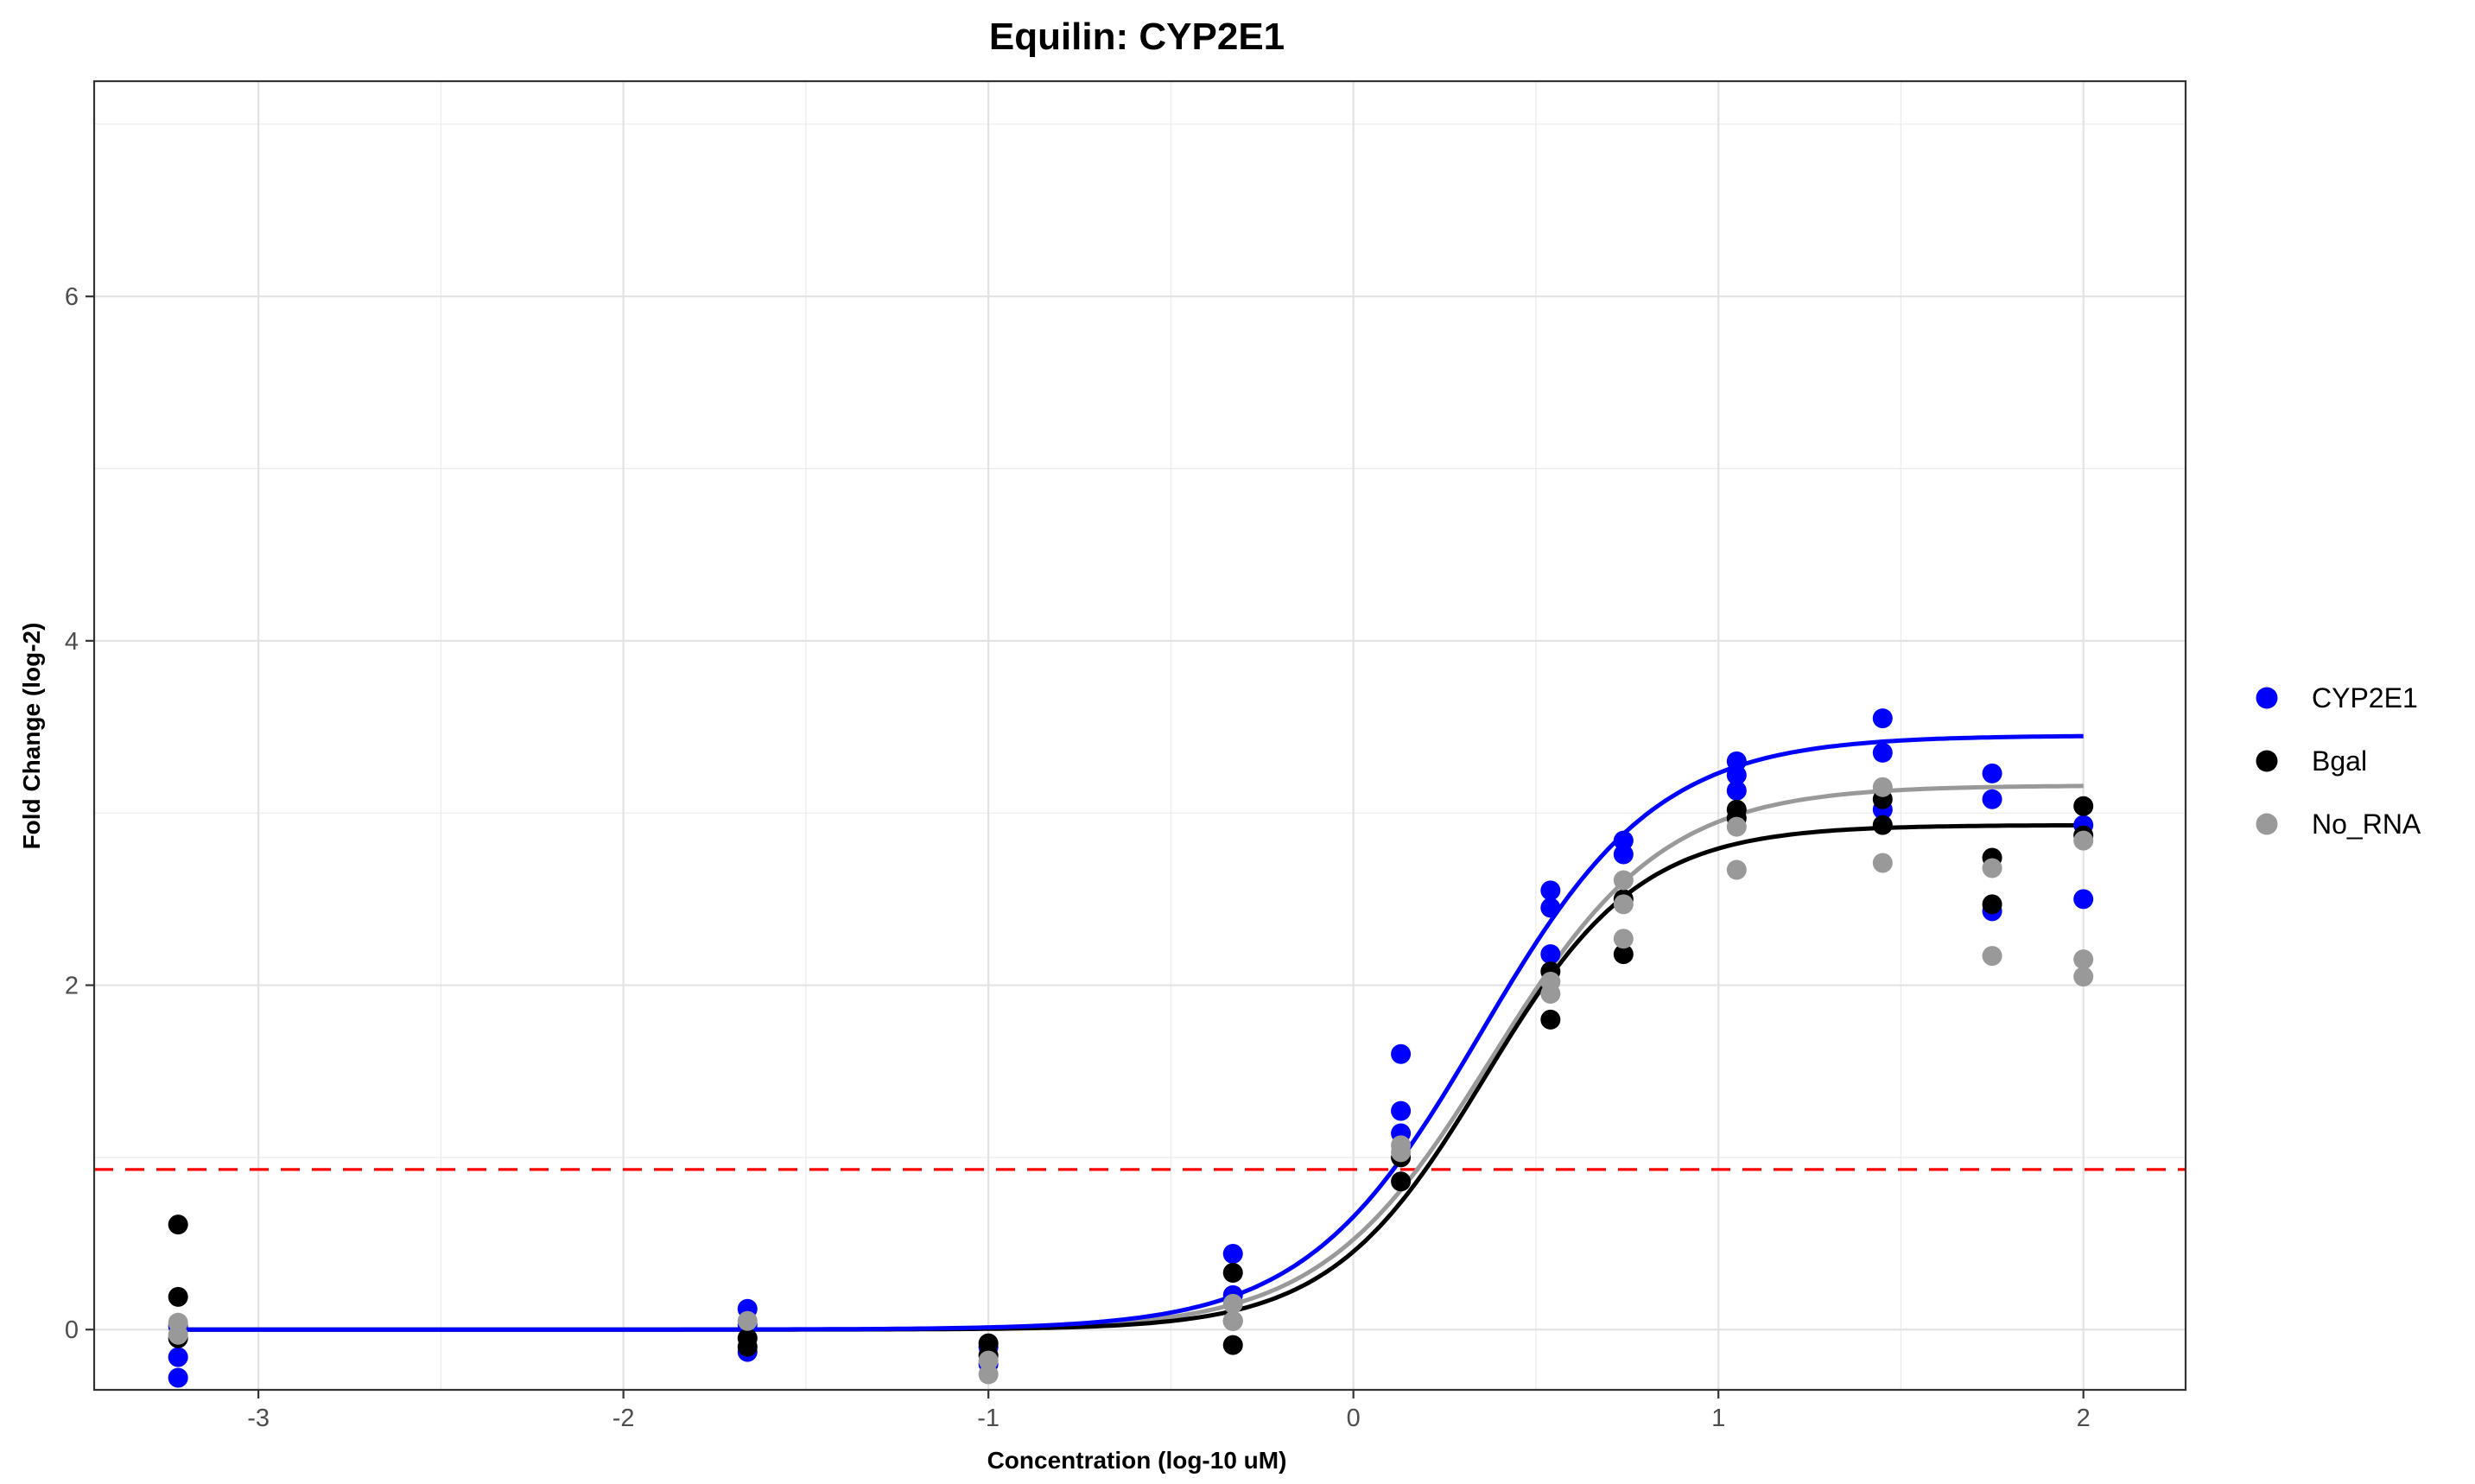  I want to click on legend: CYP2E1 Bgal No_RNA, so click(2338, 761).